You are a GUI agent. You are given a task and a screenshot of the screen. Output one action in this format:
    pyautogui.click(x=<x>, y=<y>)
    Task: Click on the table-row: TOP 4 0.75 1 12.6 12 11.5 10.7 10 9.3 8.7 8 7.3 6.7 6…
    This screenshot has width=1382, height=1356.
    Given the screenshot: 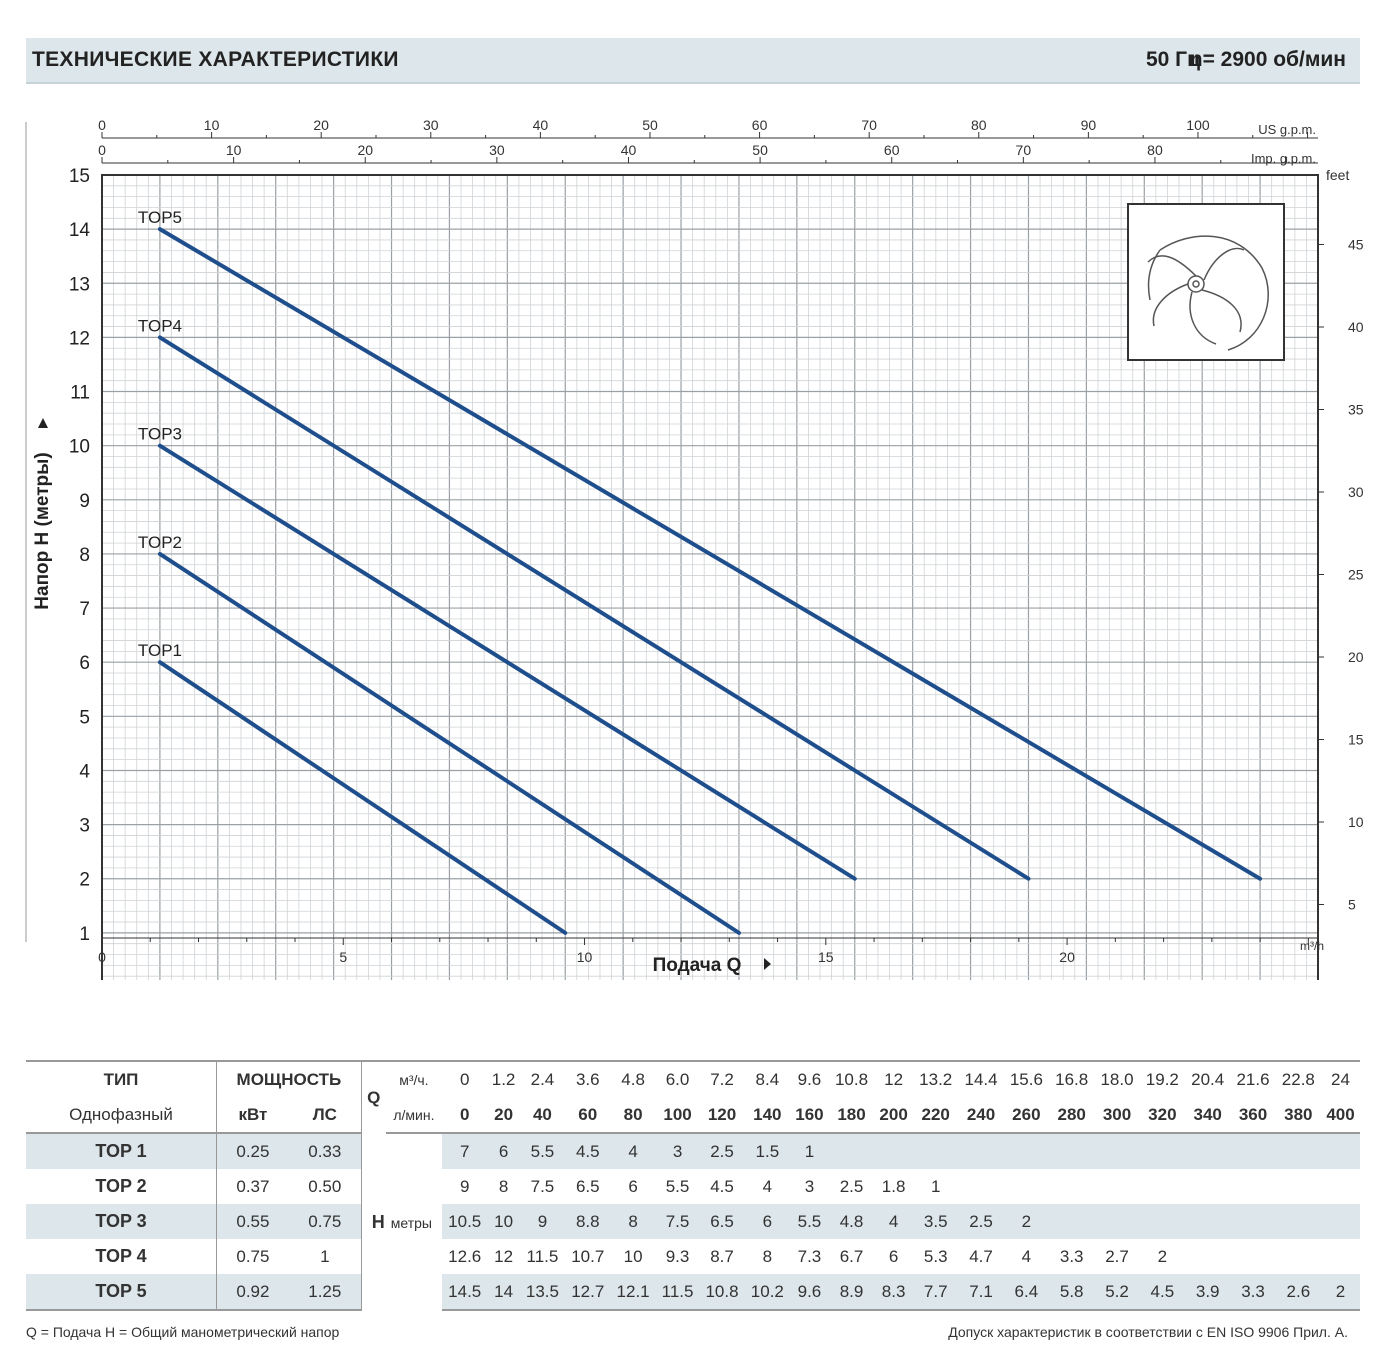 What is the action you would take?
    pyautogui.click(x=693, y=1256)
    